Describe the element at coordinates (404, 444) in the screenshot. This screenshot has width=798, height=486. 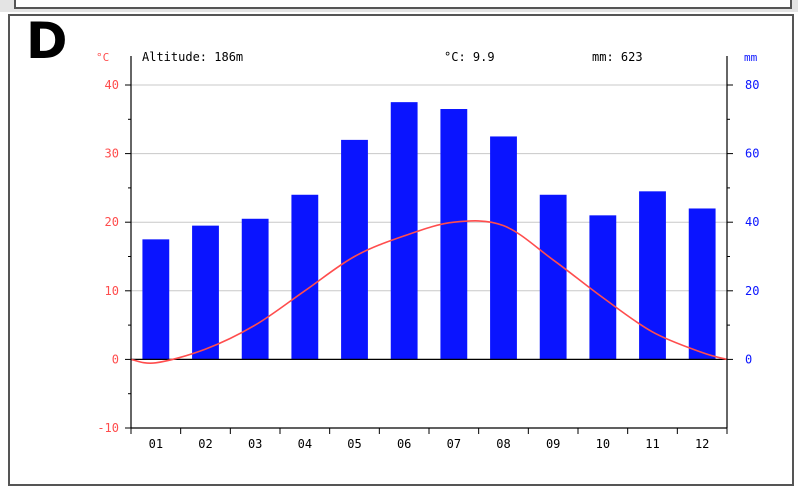
I see `x-tick-label: 06` at that location.